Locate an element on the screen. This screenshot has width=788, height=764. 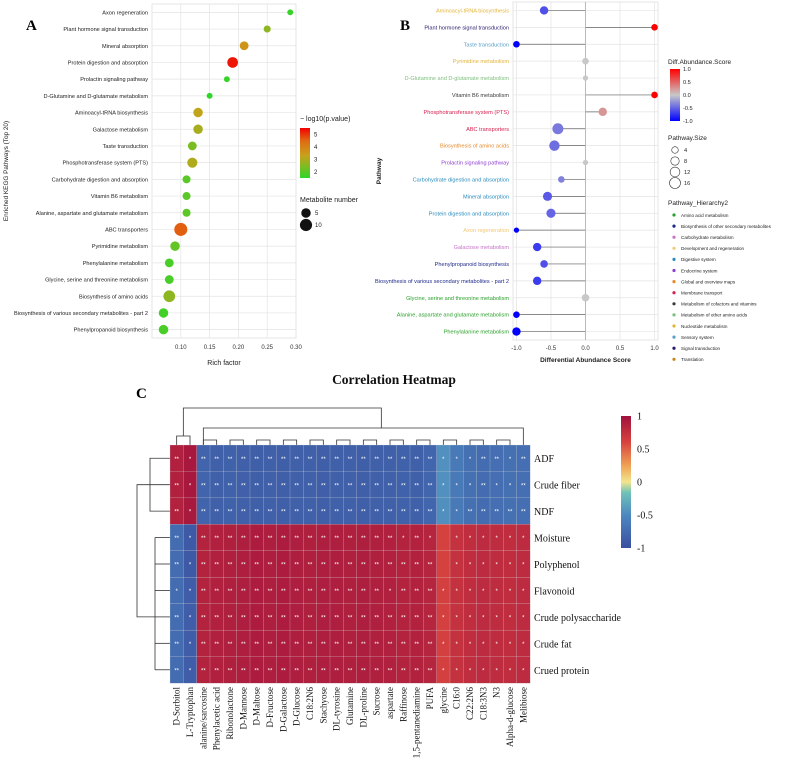
panel-c-col-label: Glutamine is located at coordinates (350, 706).